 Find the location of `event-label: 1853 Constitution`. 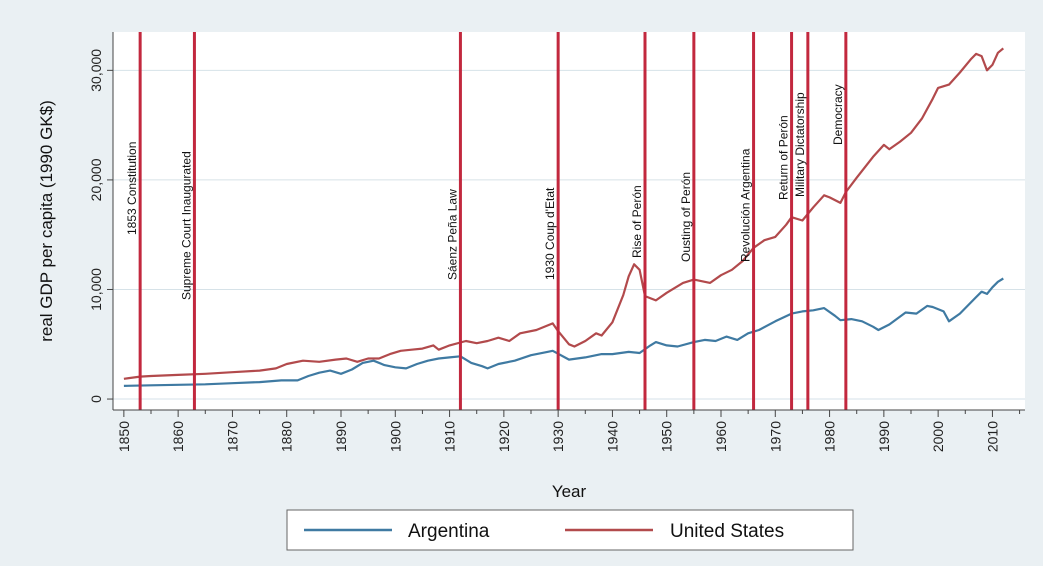

event-label: 1853 Constitution is located at coordinates (132, 188).